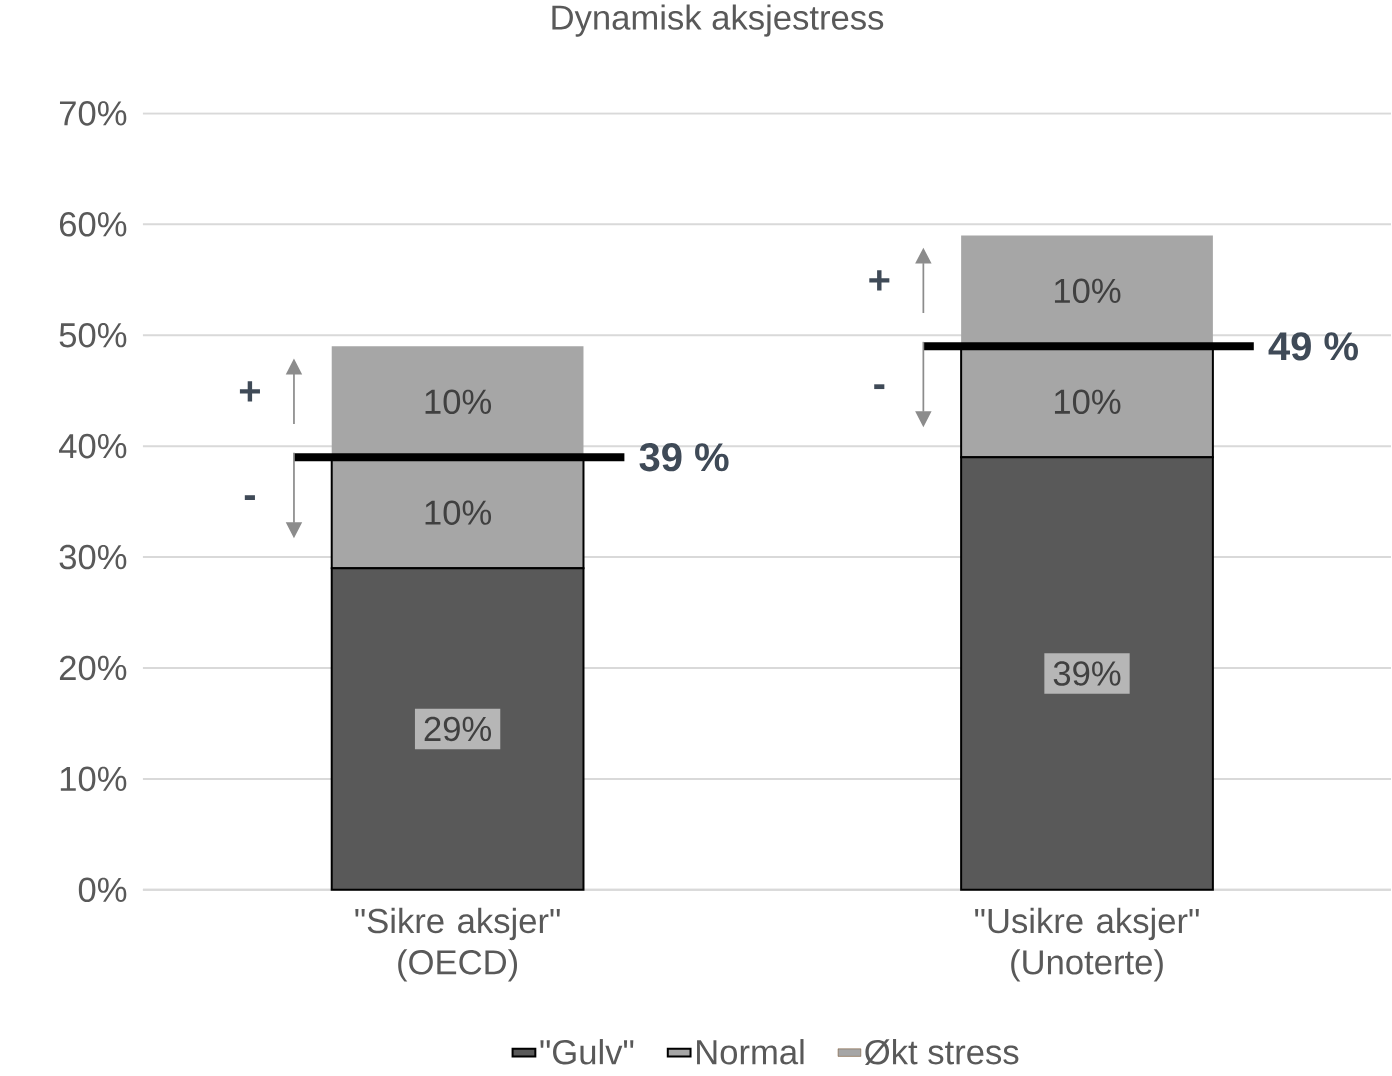 This screenshot has width=1392, height=1076. What do you see at coordinates (93, 224) in the screenshot?
I see `y-tick-label: 60%` at bounding box center [93, 224].